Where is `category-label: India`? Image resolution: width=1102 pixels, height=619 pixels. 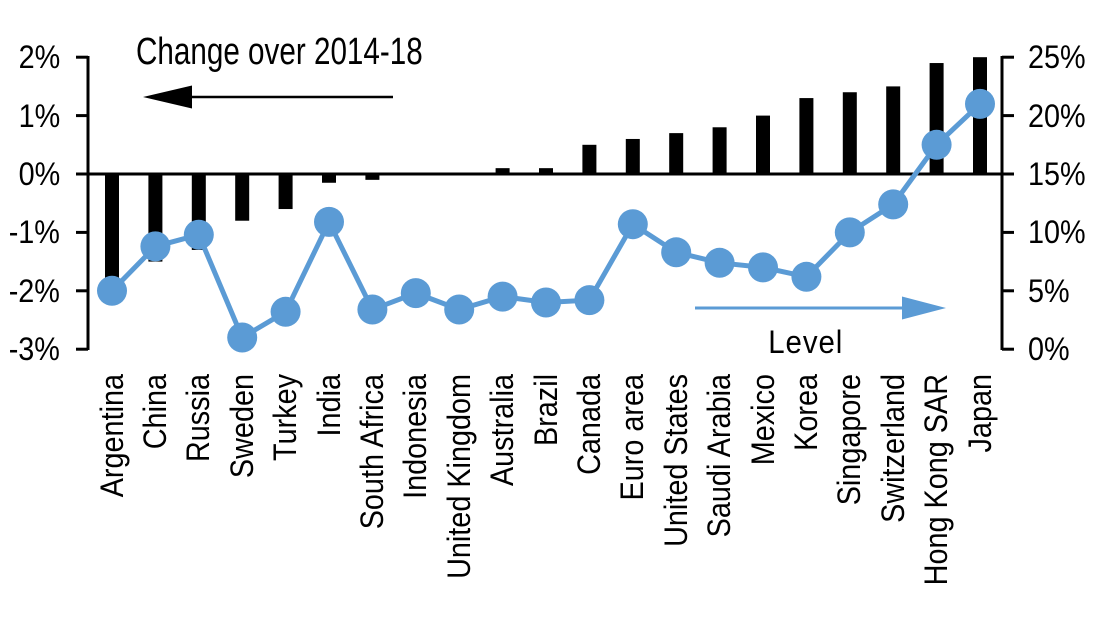 category-label: India is located at coordinates (329, 408).